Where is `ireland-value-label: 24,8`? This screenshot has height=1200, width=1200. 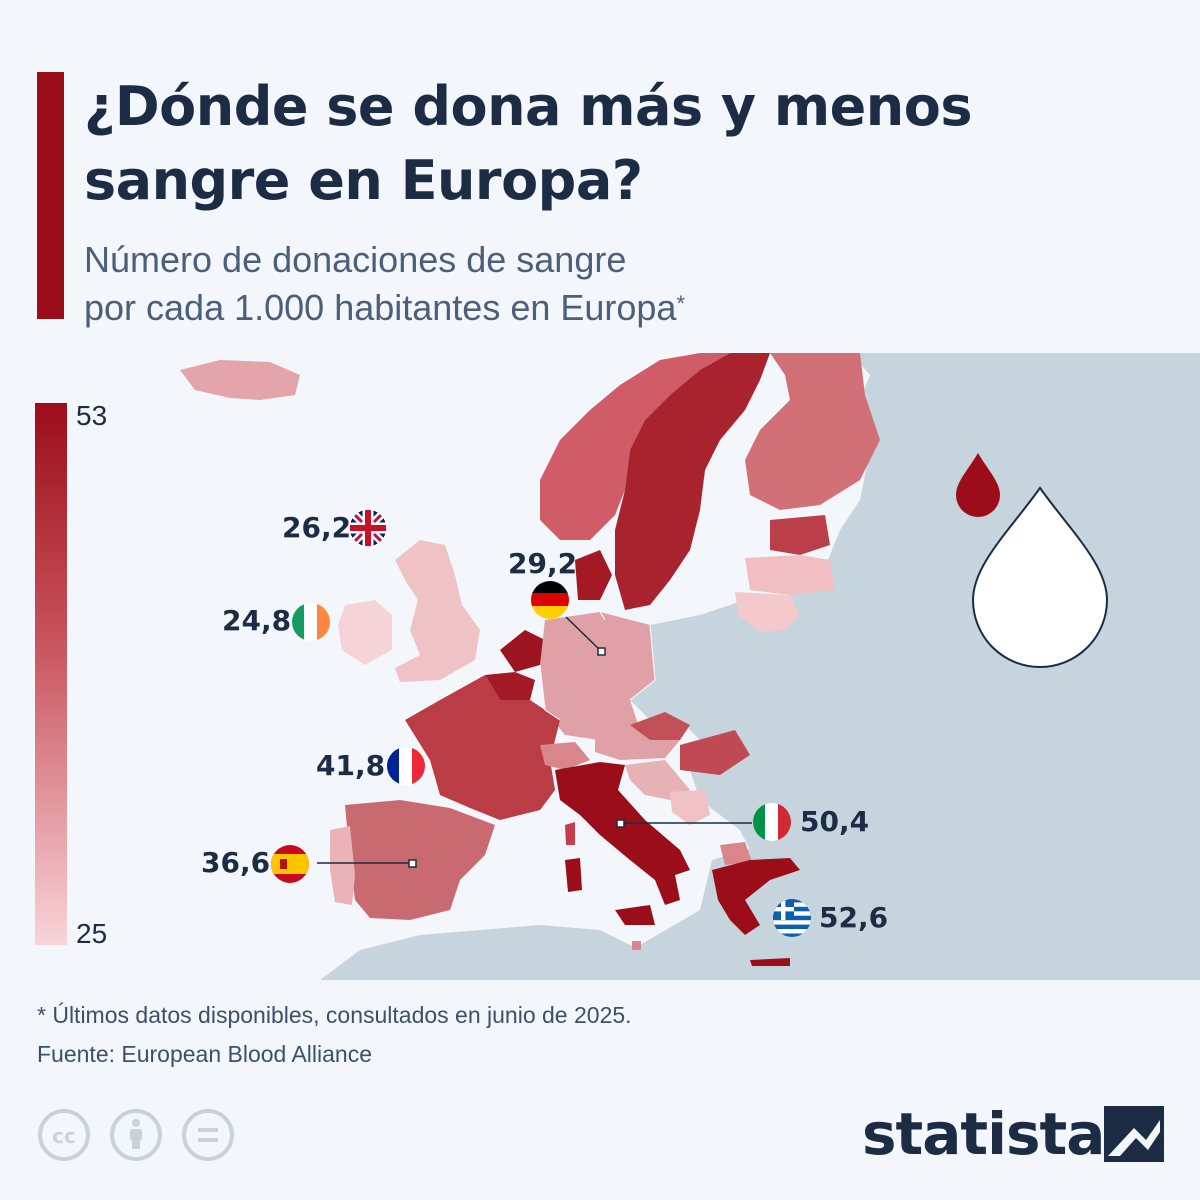 ireland-value-label: 24,8 is located at coordinates (257, 620).